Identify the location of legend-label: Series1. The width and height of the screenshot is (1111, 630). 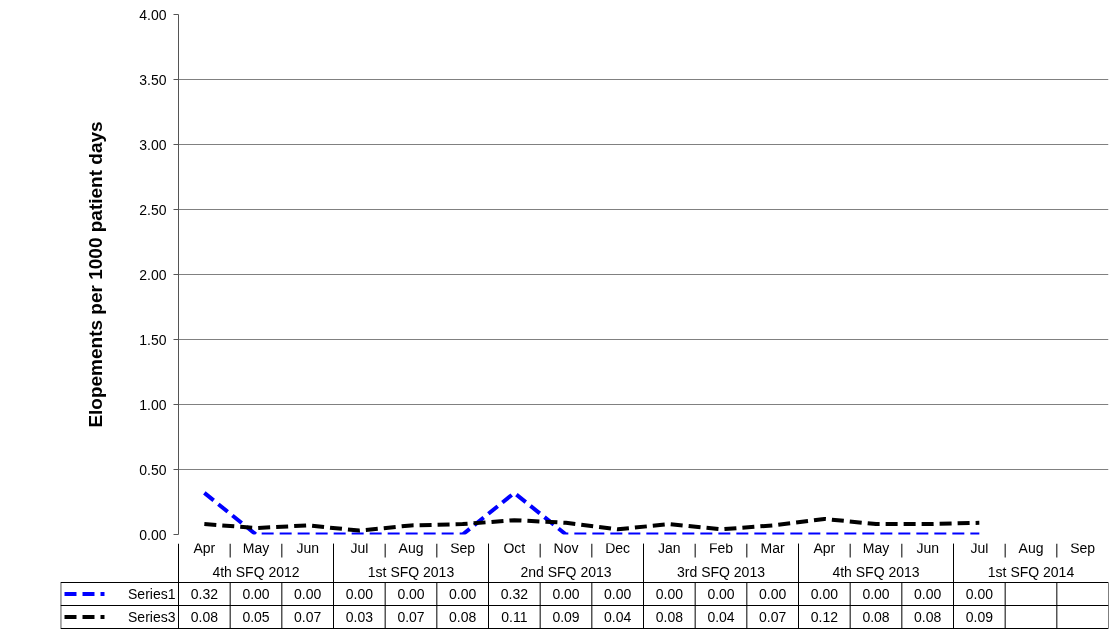
(152, 594).